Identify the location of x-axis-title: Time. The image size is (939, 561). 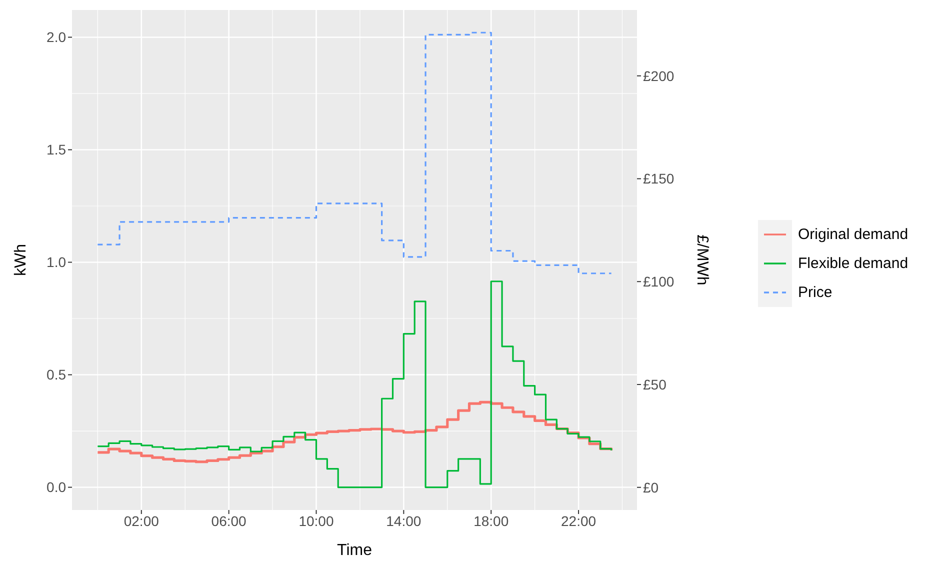
(354, 550).